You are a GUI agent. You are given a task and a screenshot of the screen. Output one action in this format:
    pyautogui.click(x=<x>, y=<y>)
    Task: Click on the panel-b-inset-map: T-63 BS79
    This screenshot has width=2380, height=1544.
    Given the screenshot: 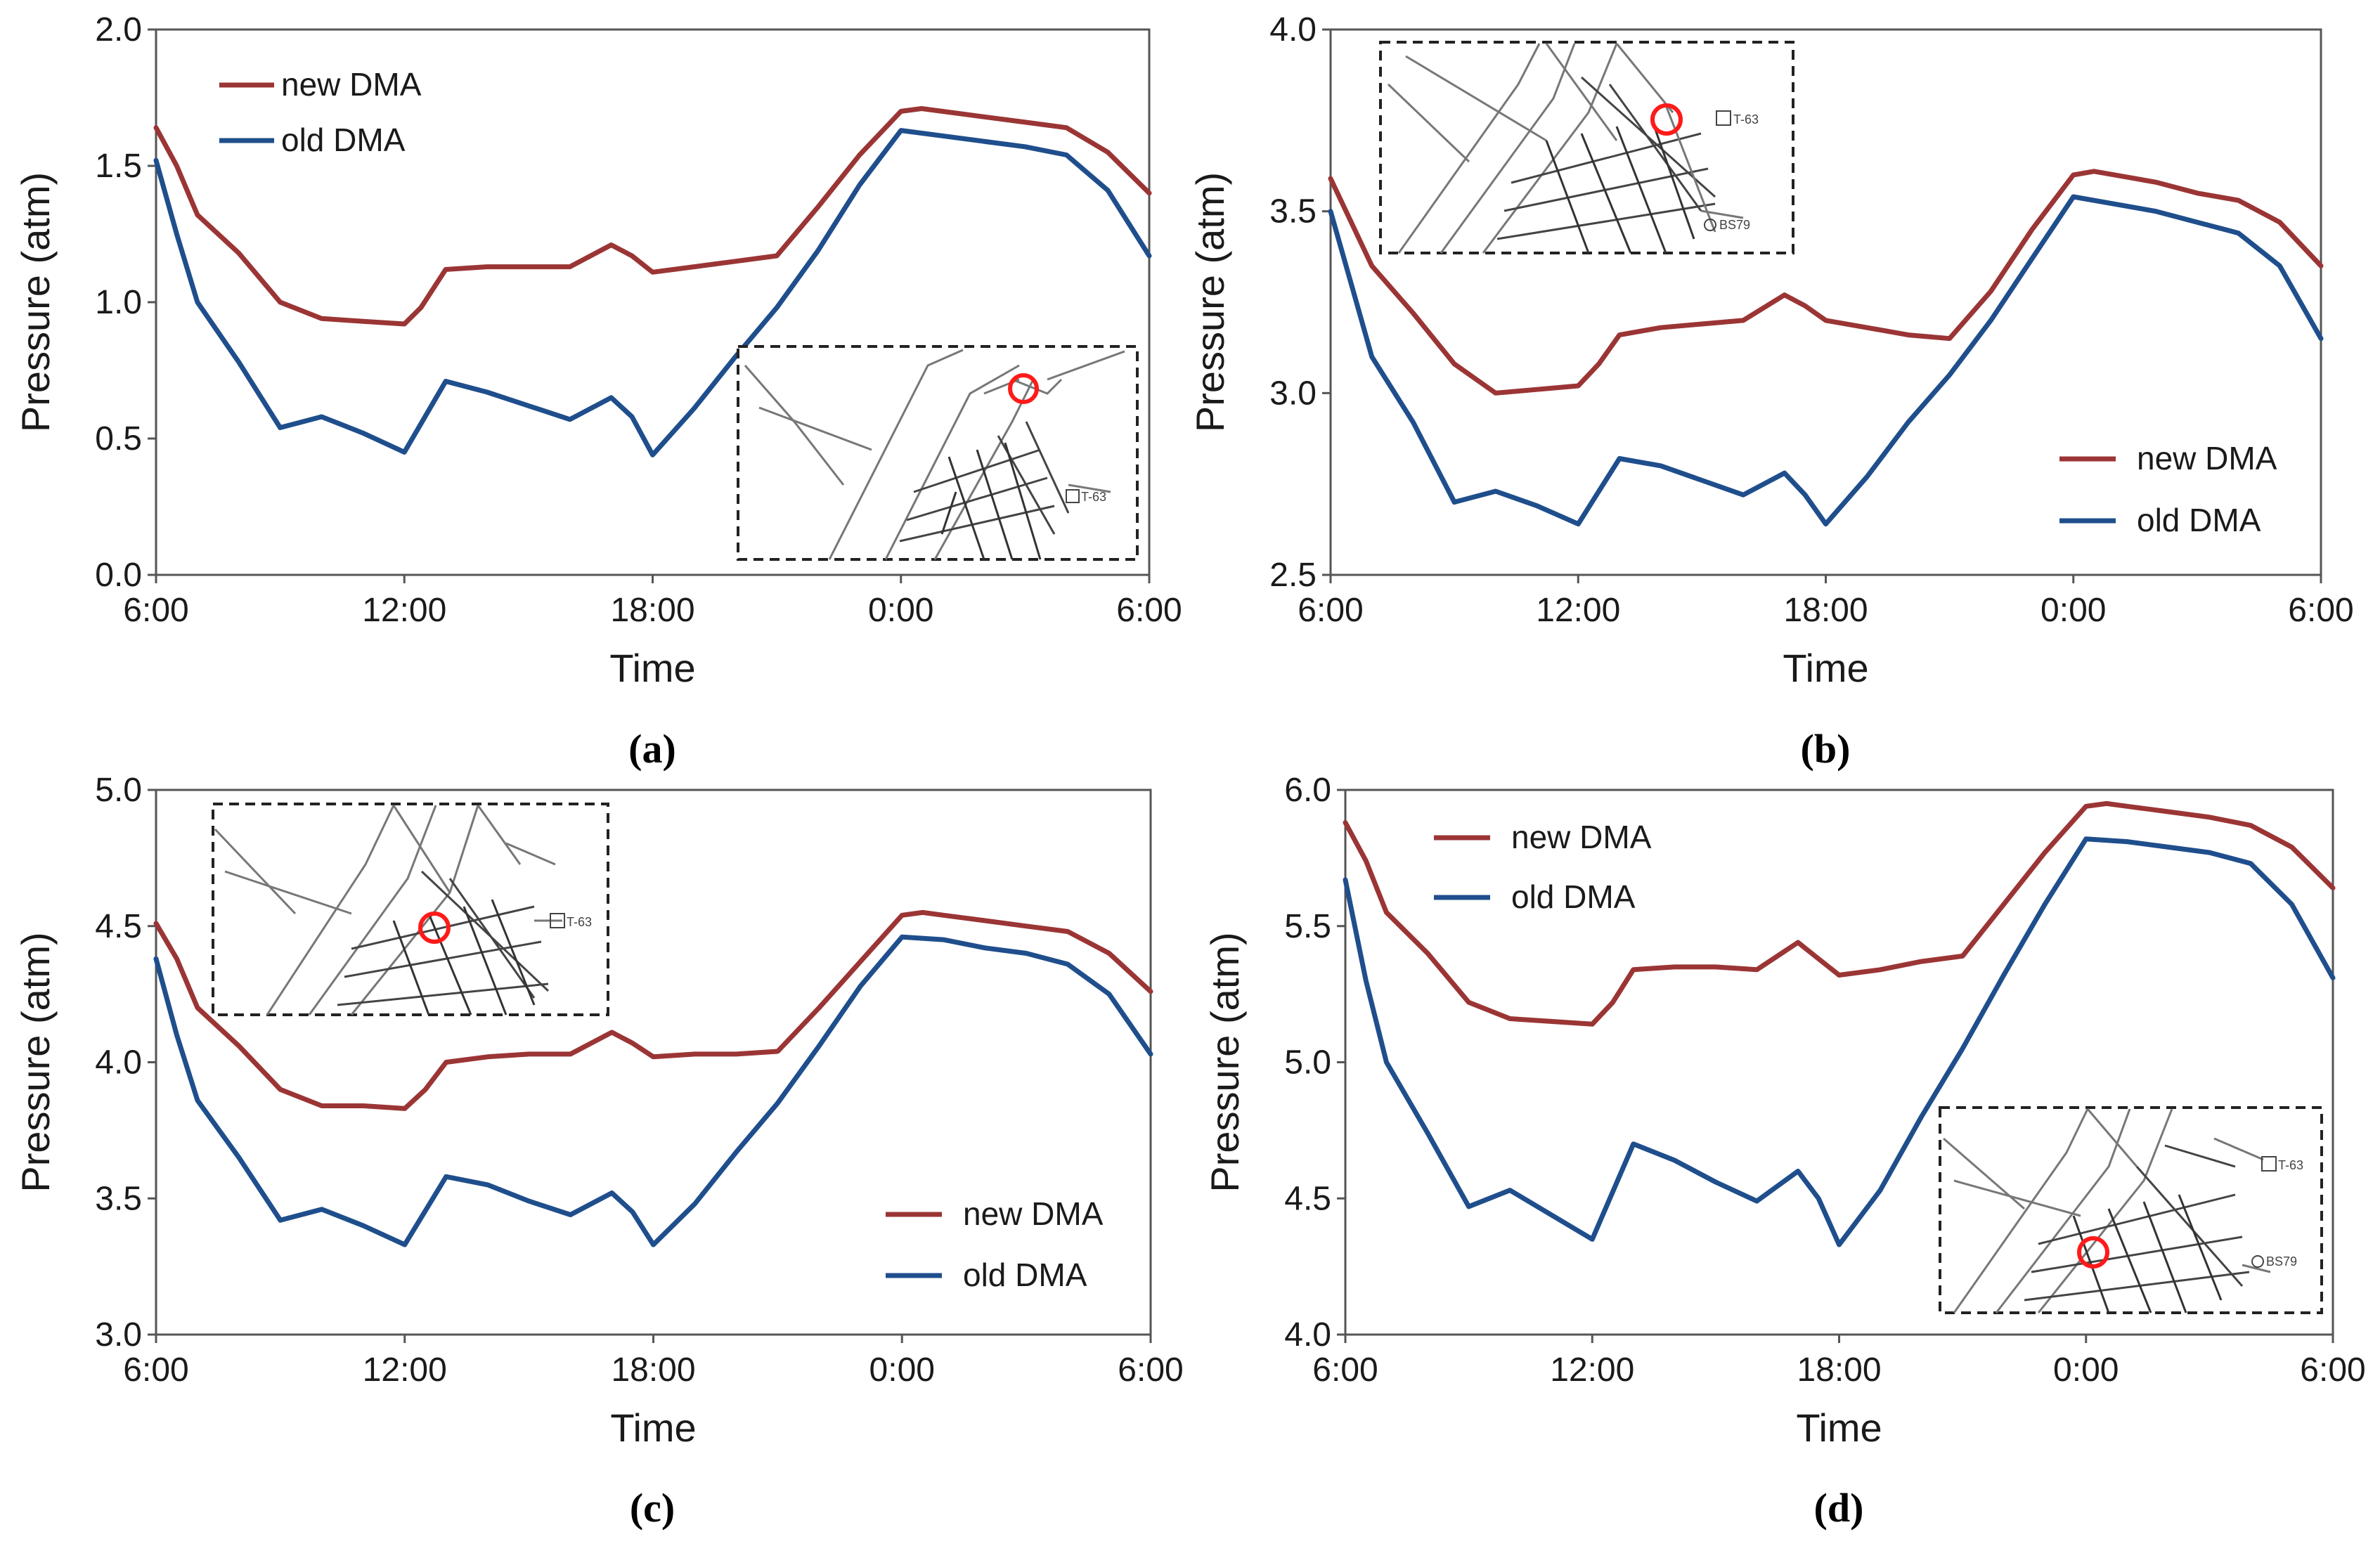 What is the action you would take?
    pyautogui.click(x=1587, y=147)
    